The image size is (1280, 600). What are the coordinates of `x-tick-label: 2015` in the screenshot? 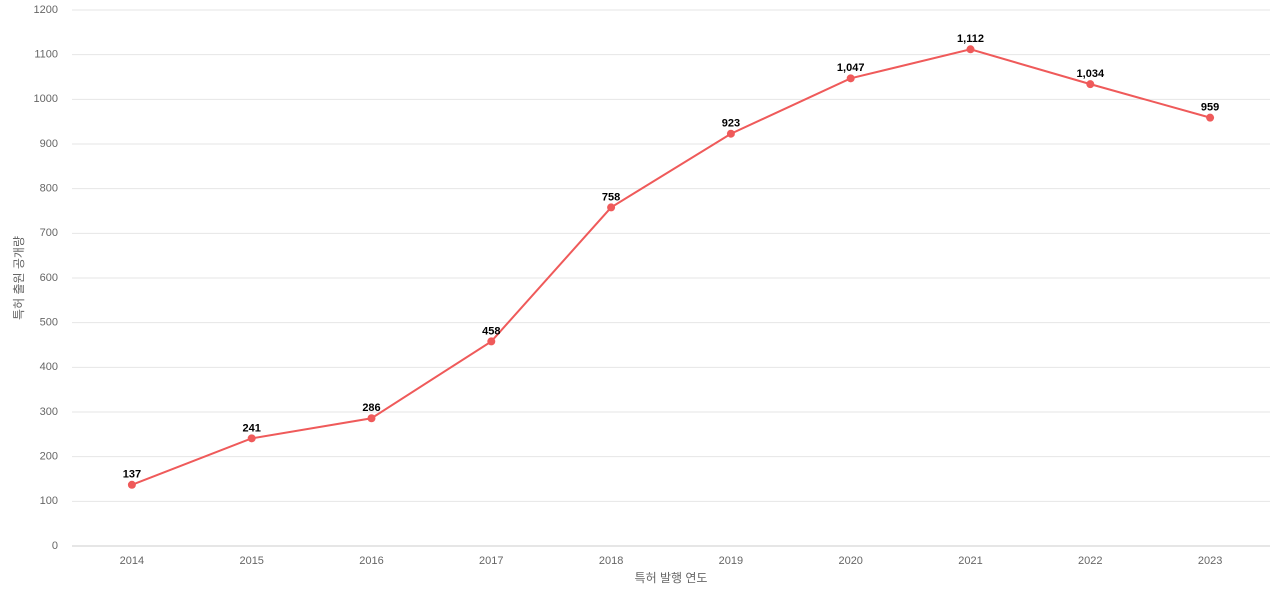 It's located at (251, 561).